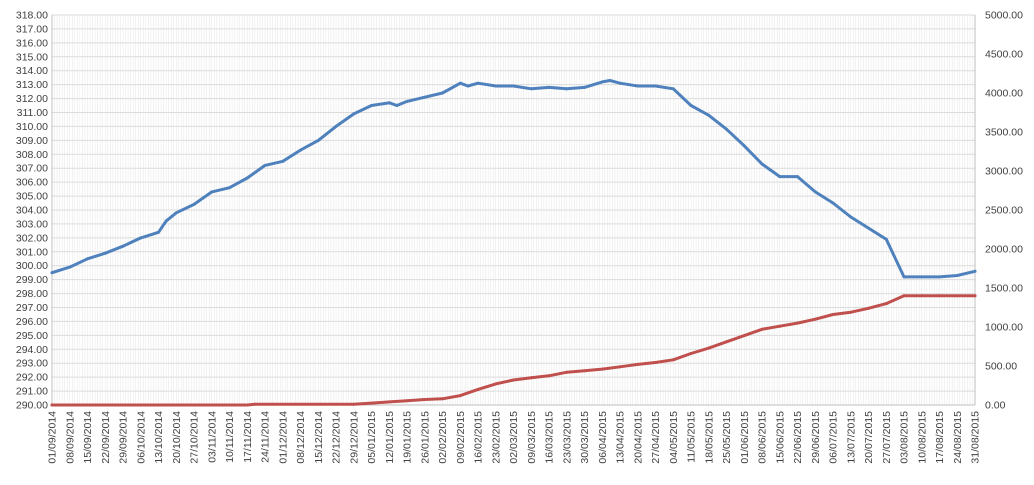 This screenshot has height=485, width=1034. What do you see at coordinates (567, 437) in the screenshot?
I see `x-tick-label: 23/03/2015` at bounding box center [567, 437].